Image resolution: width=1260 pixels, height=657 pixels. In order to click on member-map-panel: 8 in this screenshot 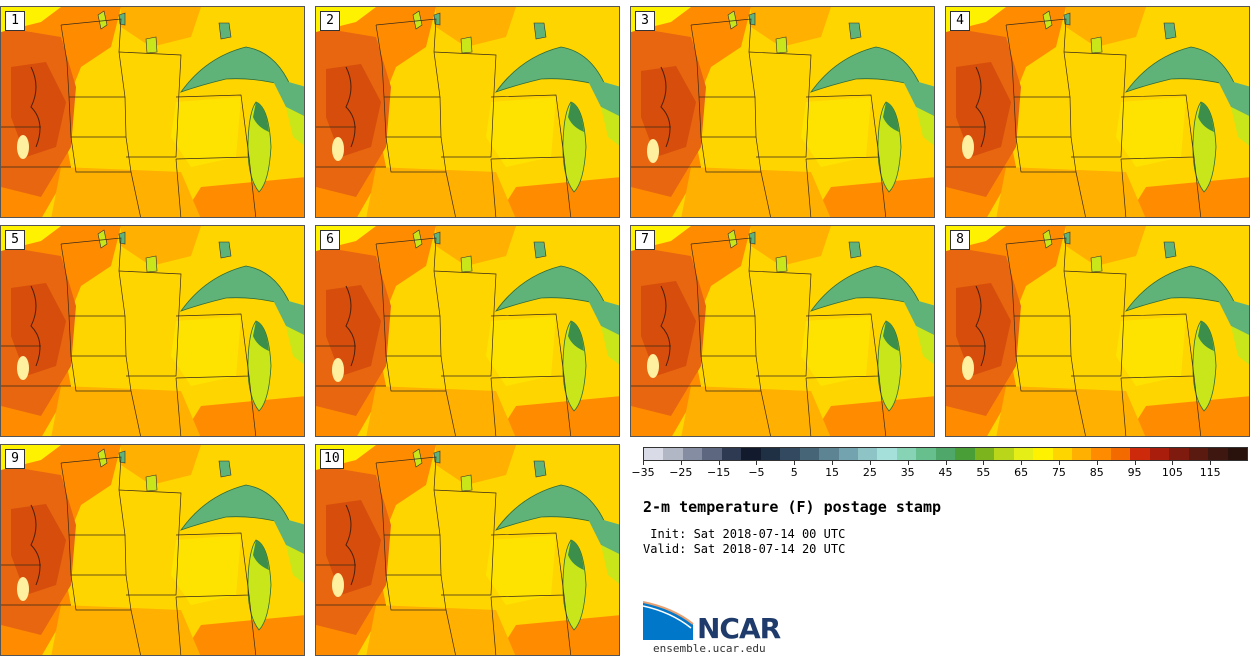, I will do `click(1097, 331)`.